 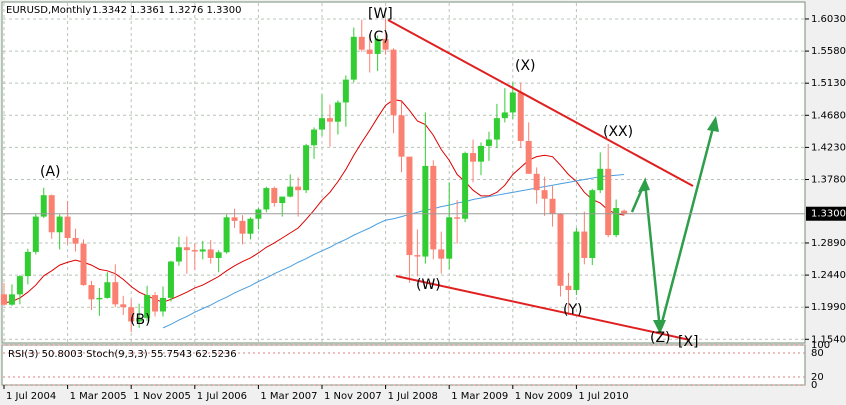 I want to click on wave-label: (X), so click(x=525, y=66).